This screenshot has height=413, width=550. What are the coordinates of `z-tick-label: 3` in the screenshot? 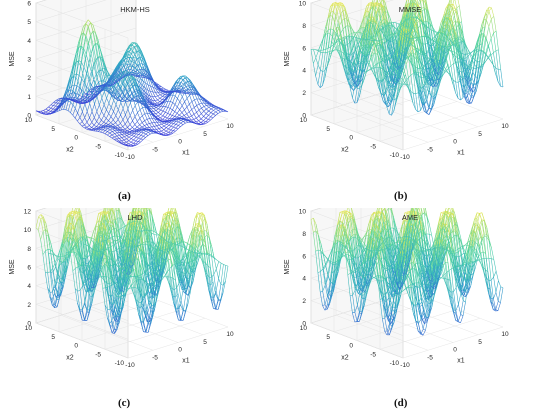 It's located at (29, 60).